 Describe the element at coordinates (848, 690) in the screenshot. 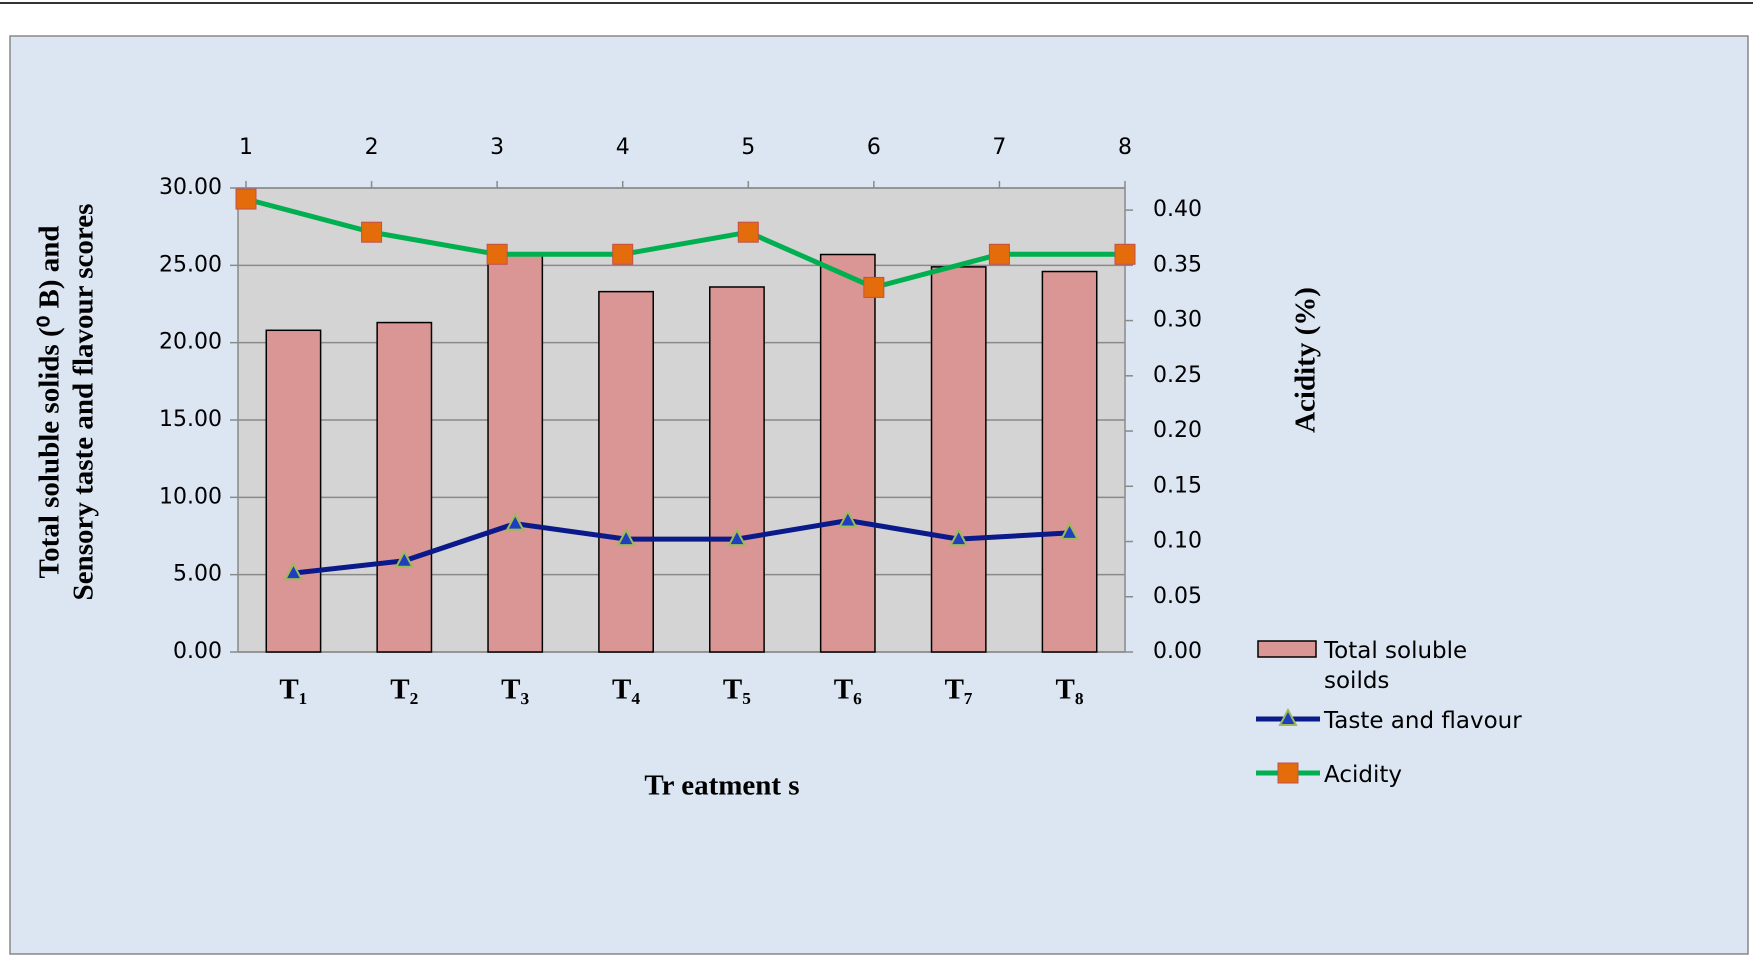

I see `x-tick-label: T₆` at that location.